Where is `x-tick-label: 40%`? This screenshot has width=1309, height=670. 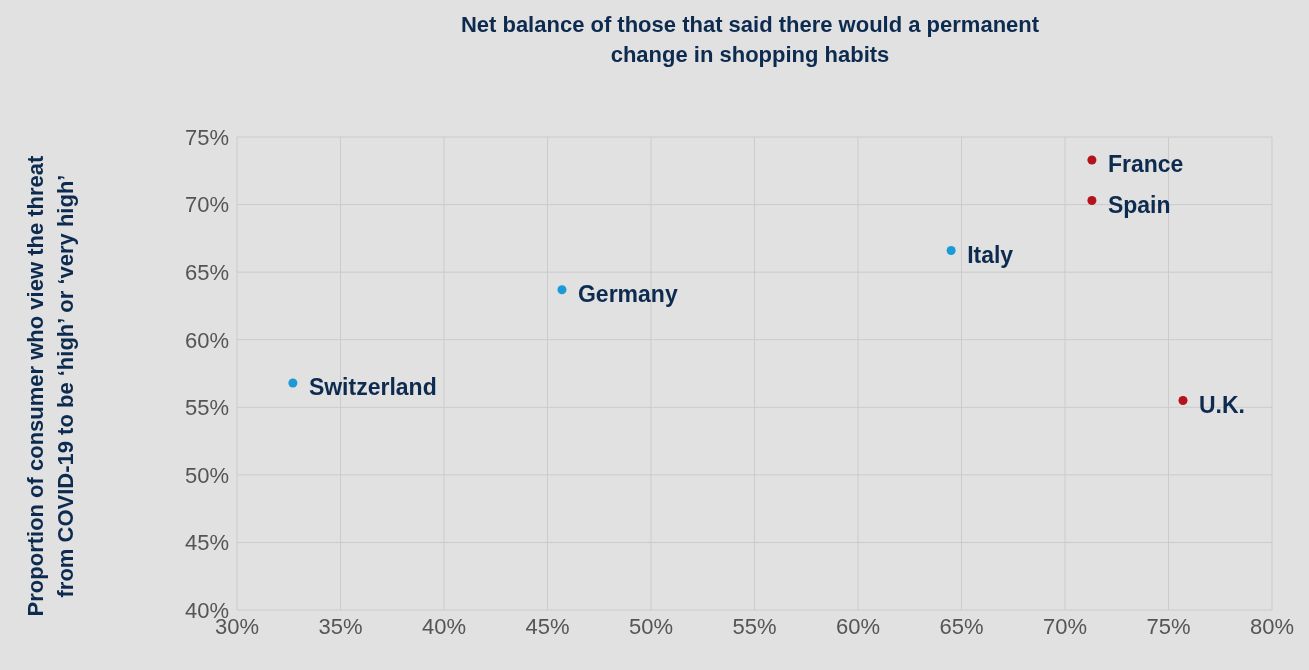 x-tick-label: 40% is located at coordinates (444, 626).